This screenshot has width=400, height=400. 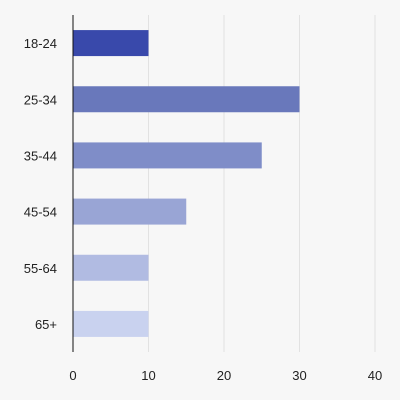 I want to click on y-tick-label-45-54: 45-54, so click(x=40, y=212).